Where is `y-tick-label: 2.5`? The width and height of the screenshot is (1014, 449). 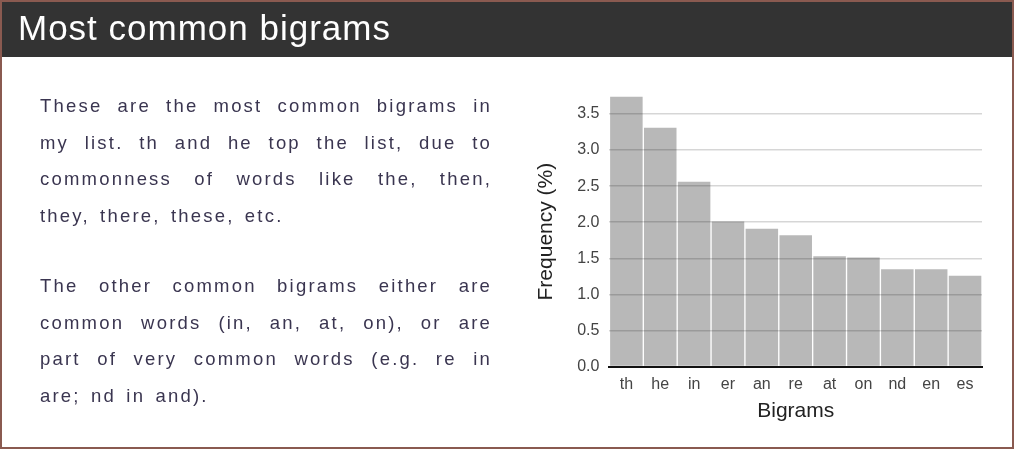
y-tick-label: 2.5 is located at coordinates (588, 185).